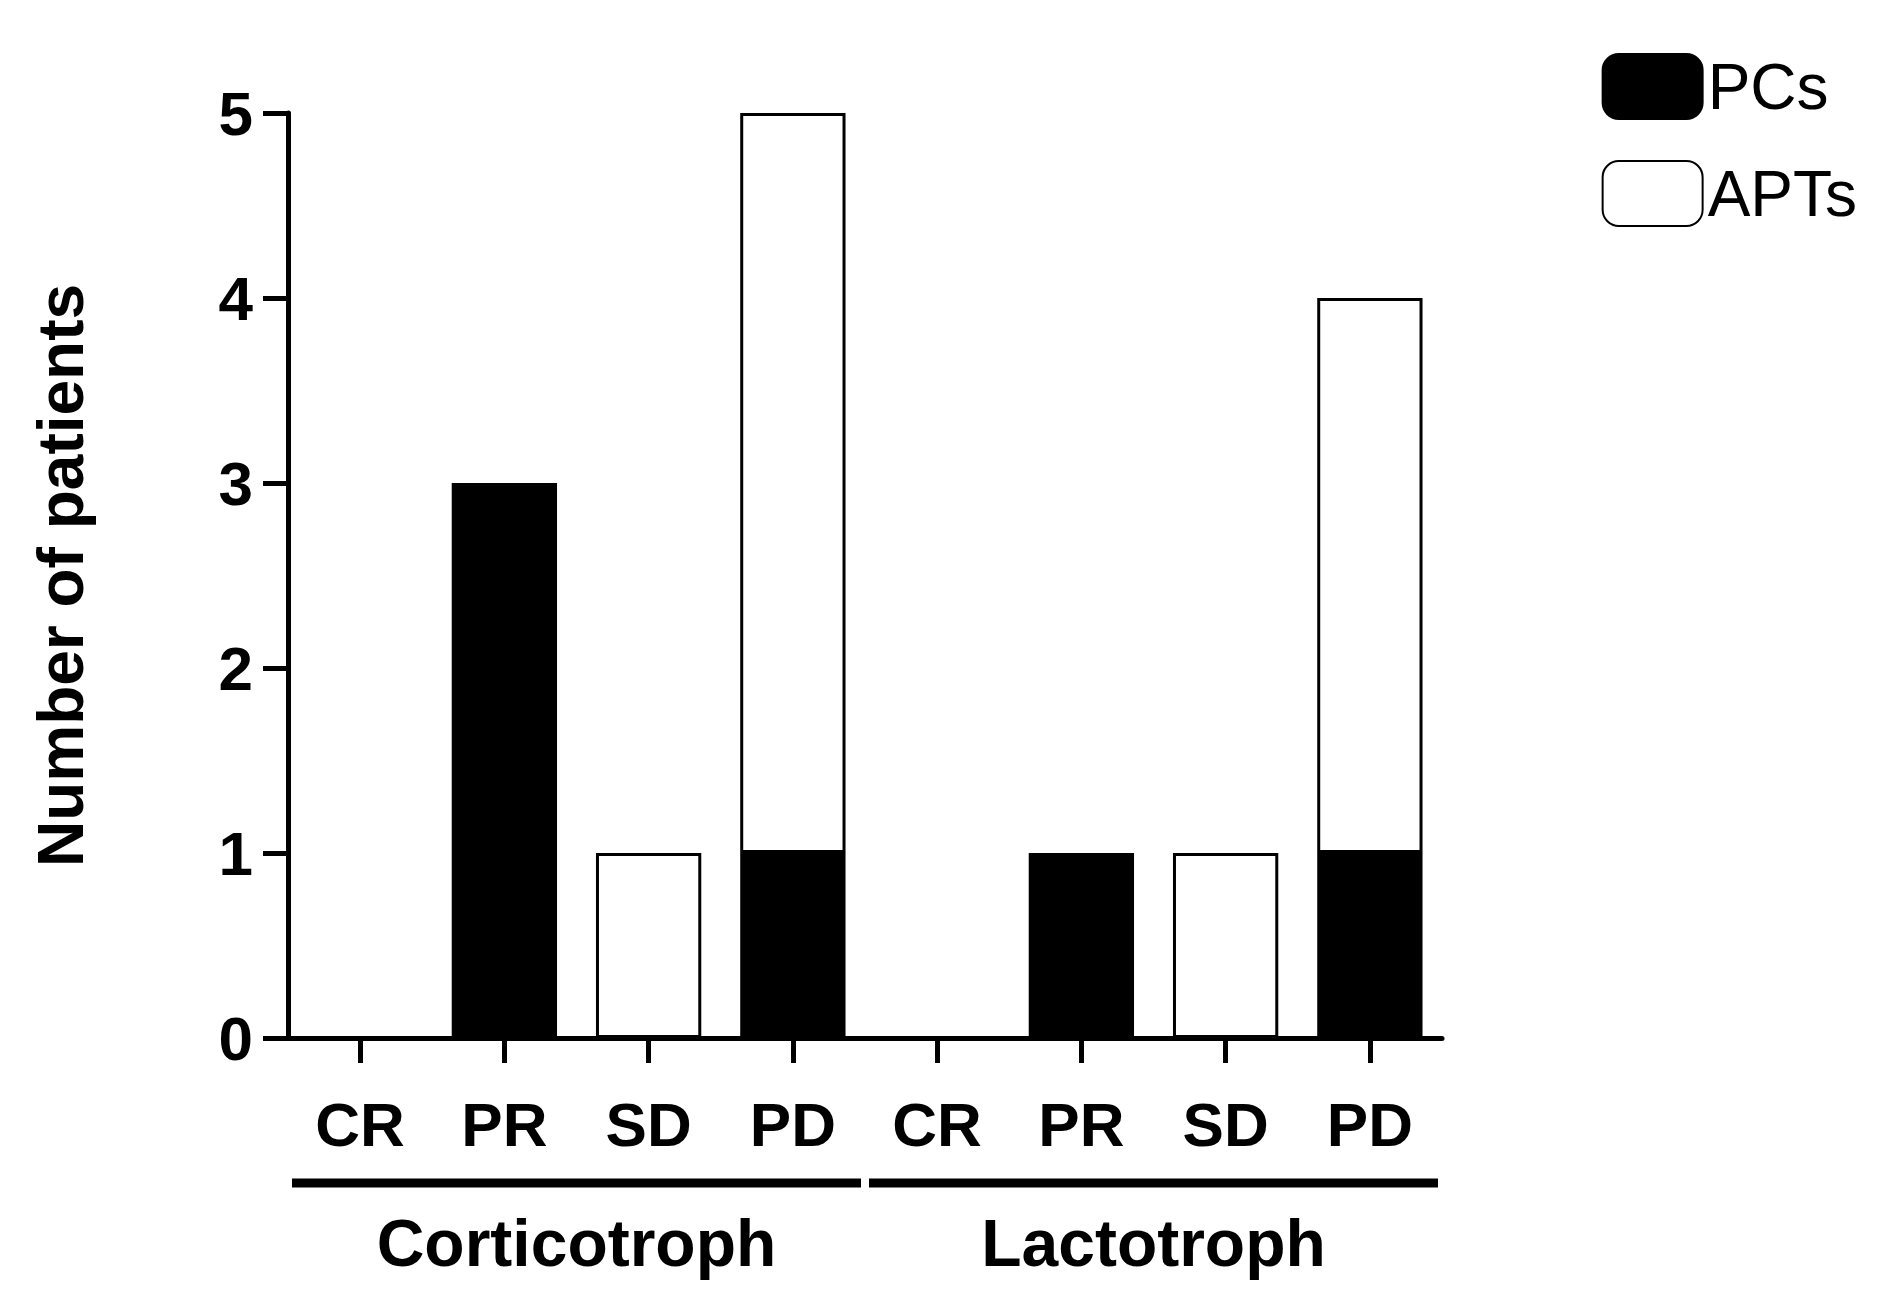 The image size is (1880, 1312). I want to click on text: Lactotroph, so click(1153, 1243).